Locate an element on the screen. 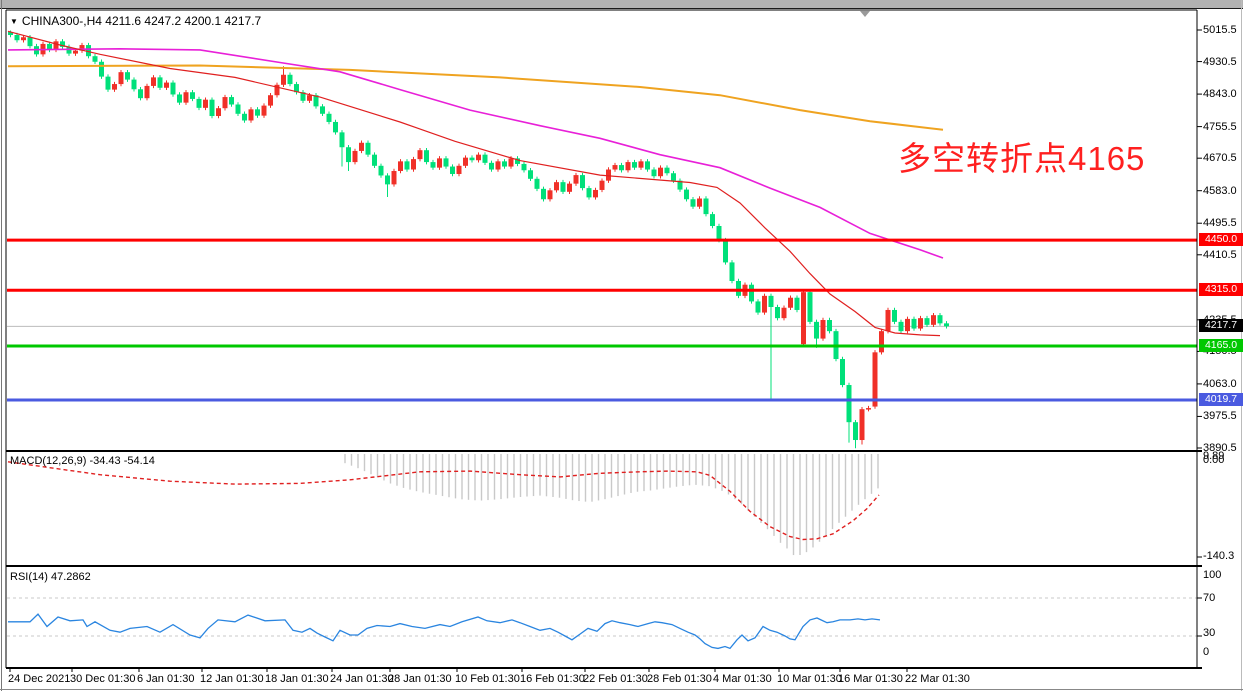  time-axis-label: 4 Mar 01:30 is located at coordinates (742, 679).